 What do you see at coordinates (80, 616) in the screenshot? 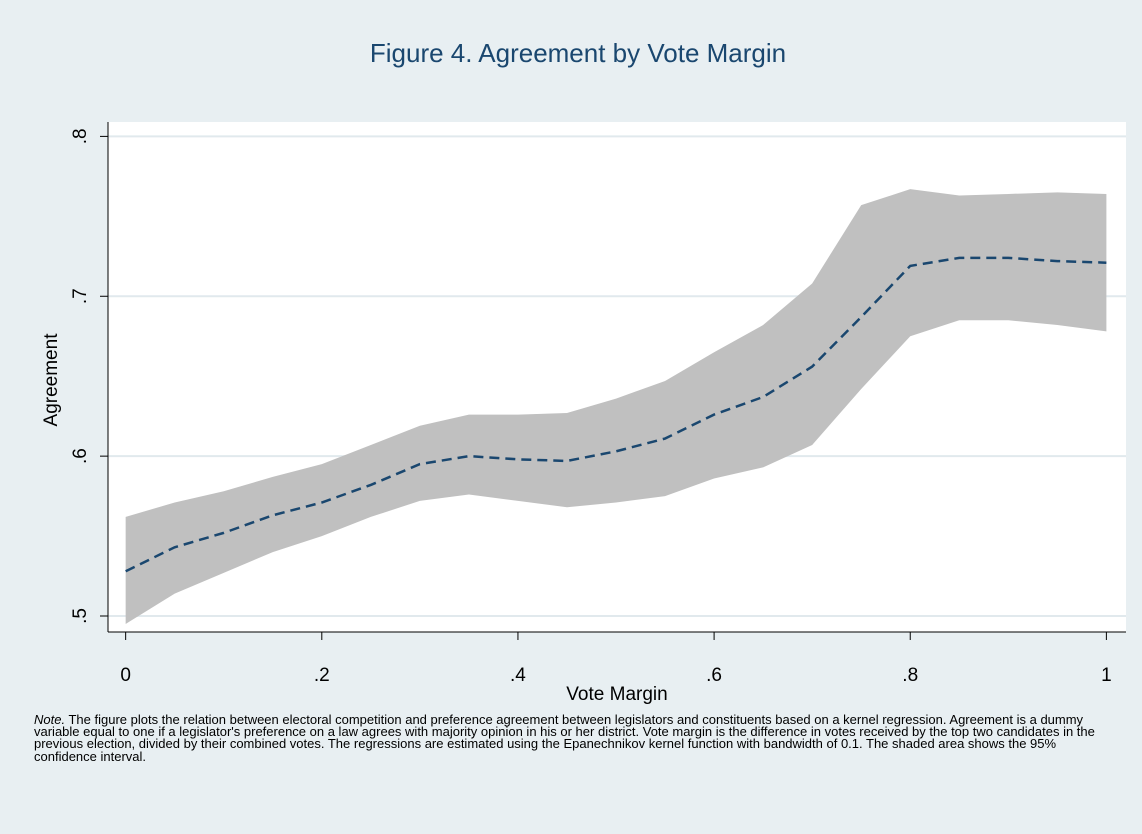
I see `y-tick-label: .5` at bounding box center [80, 616].